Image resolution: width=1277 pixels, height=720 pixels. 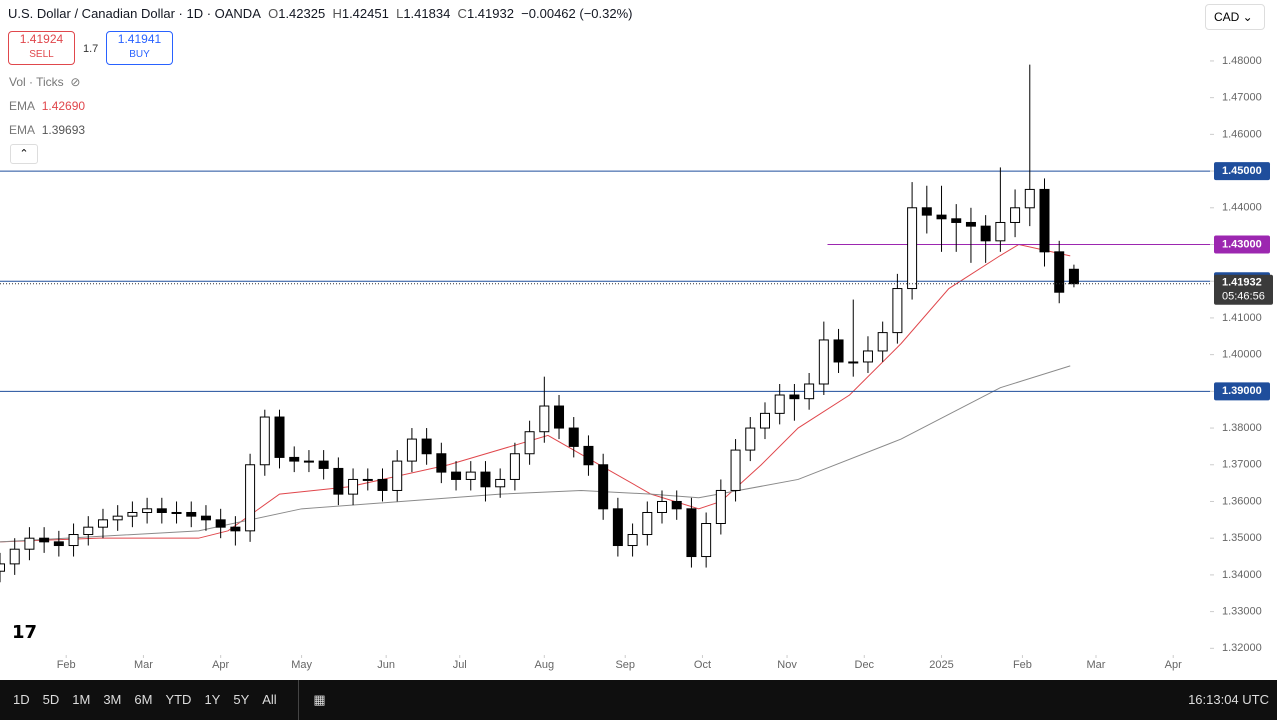 What do you see at coordinates (41, 48) in the screenshot?
I see `sell-button: 1.41924 SELL` at bounding box center [41, 48].